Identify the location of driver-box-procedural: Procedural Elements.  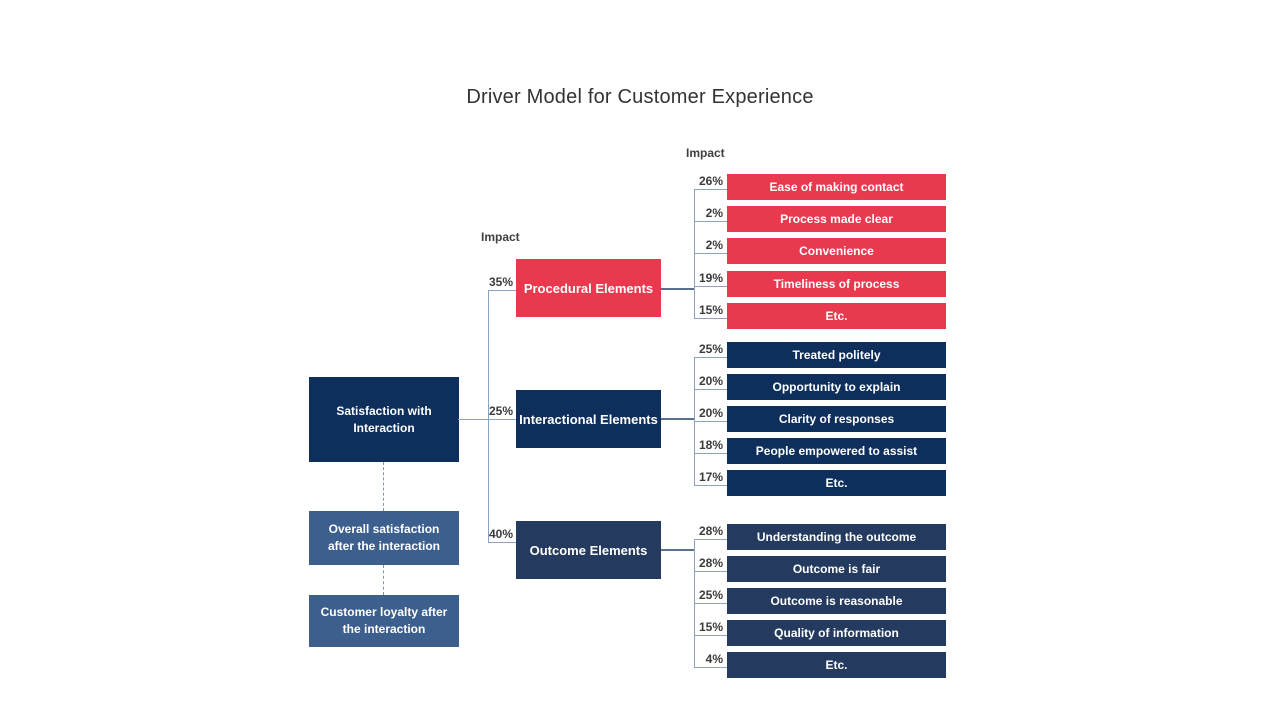
(588, 288).